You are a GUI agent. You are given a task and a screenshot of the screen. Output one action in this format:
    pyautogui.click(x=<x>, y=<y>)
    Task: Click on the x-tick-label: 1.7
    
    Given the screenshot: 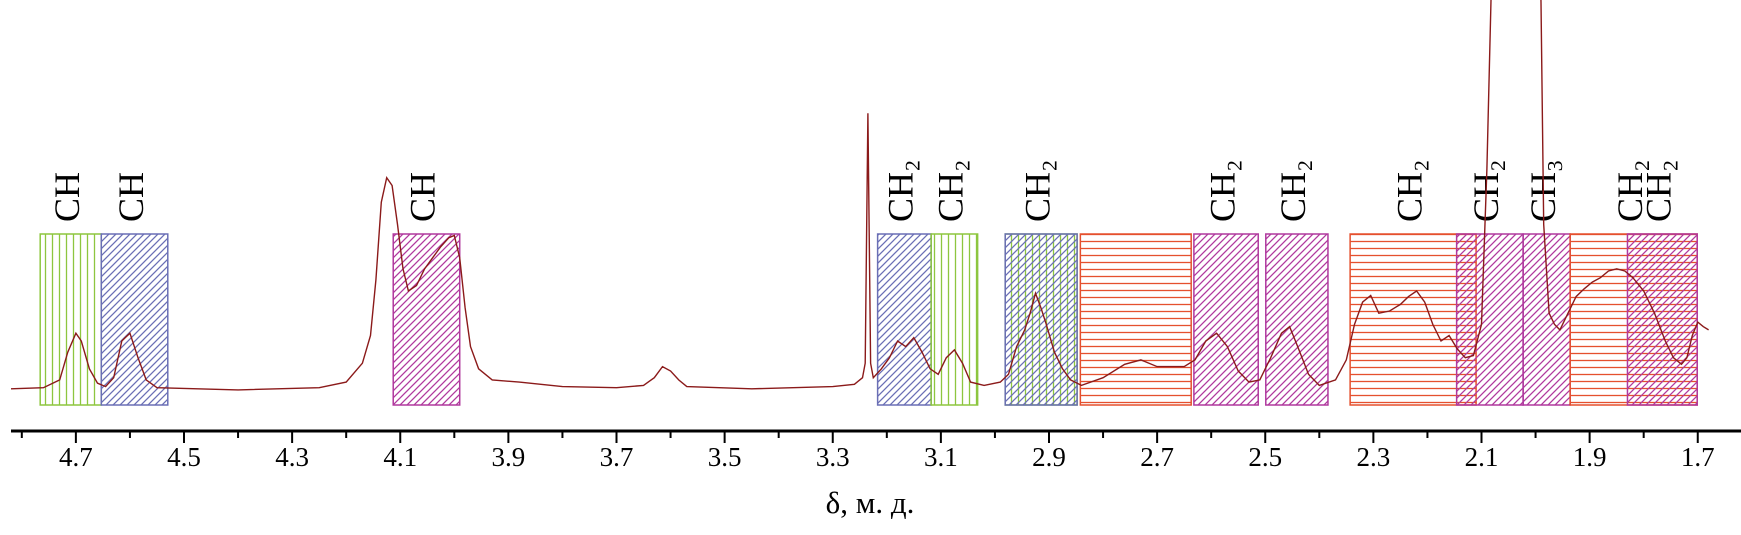 What is the action you would take?
    pyautogui.click(x=1698, y=457)
    